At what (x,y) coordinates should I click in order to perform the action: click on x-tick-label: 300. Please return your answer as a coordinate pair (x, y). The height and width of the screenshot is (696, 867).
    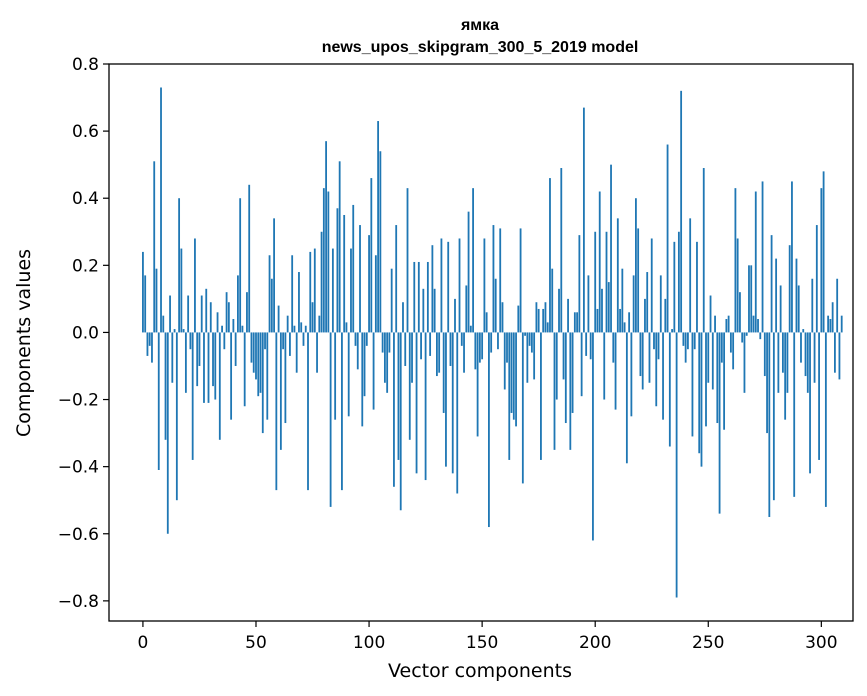
    Looking at the image, I should click on (821, 643).